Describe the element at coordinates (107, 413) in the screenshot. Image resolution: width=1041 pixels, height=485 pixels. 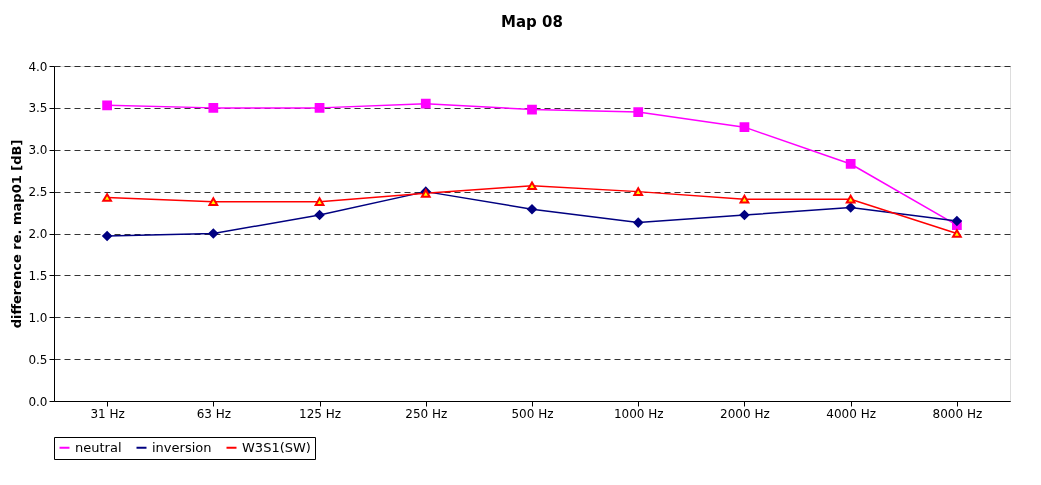
I see `x-tick-label: 31 Hz` at that location.